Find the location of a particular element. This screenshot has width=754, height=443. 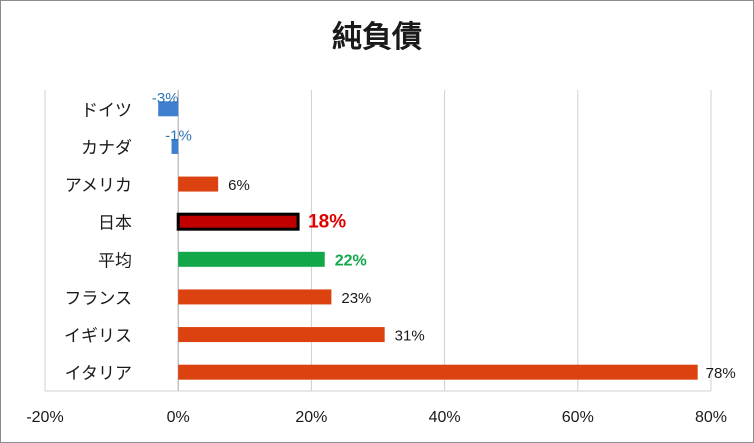

data-label: 78% is located at coordinates (721, 373).